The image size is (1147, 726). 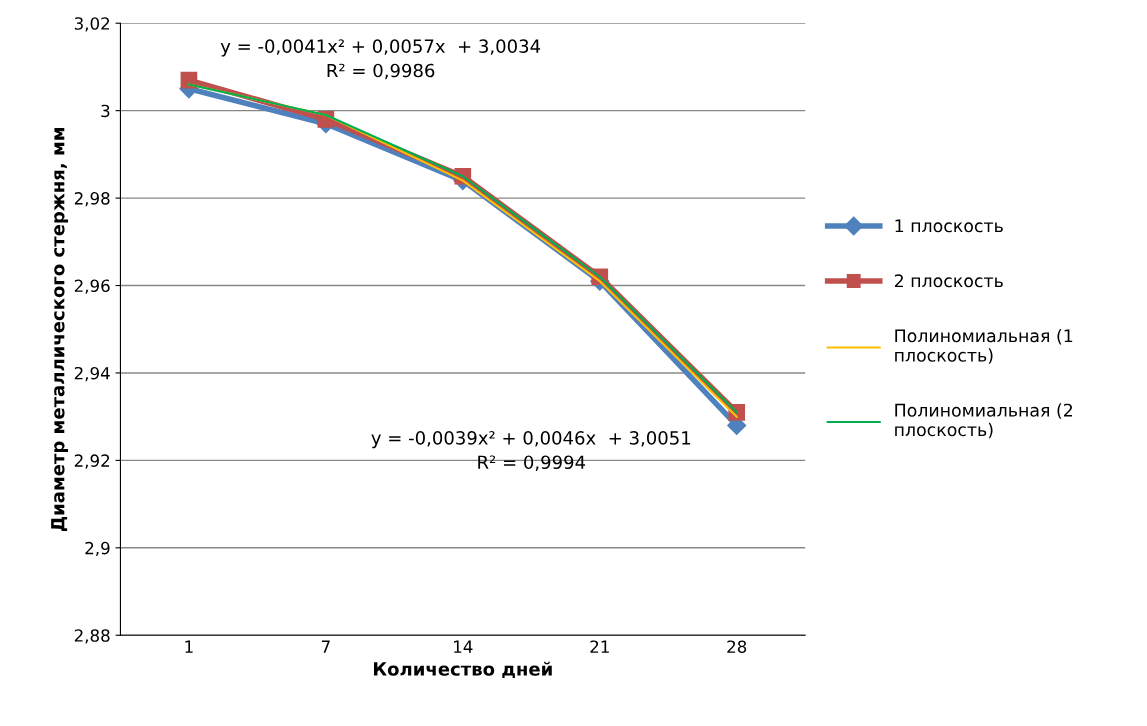 What do you see at coordinates (463, 646) in the screenshot?
I see `x-tick-label: 14` at bounding box center [463, 646].